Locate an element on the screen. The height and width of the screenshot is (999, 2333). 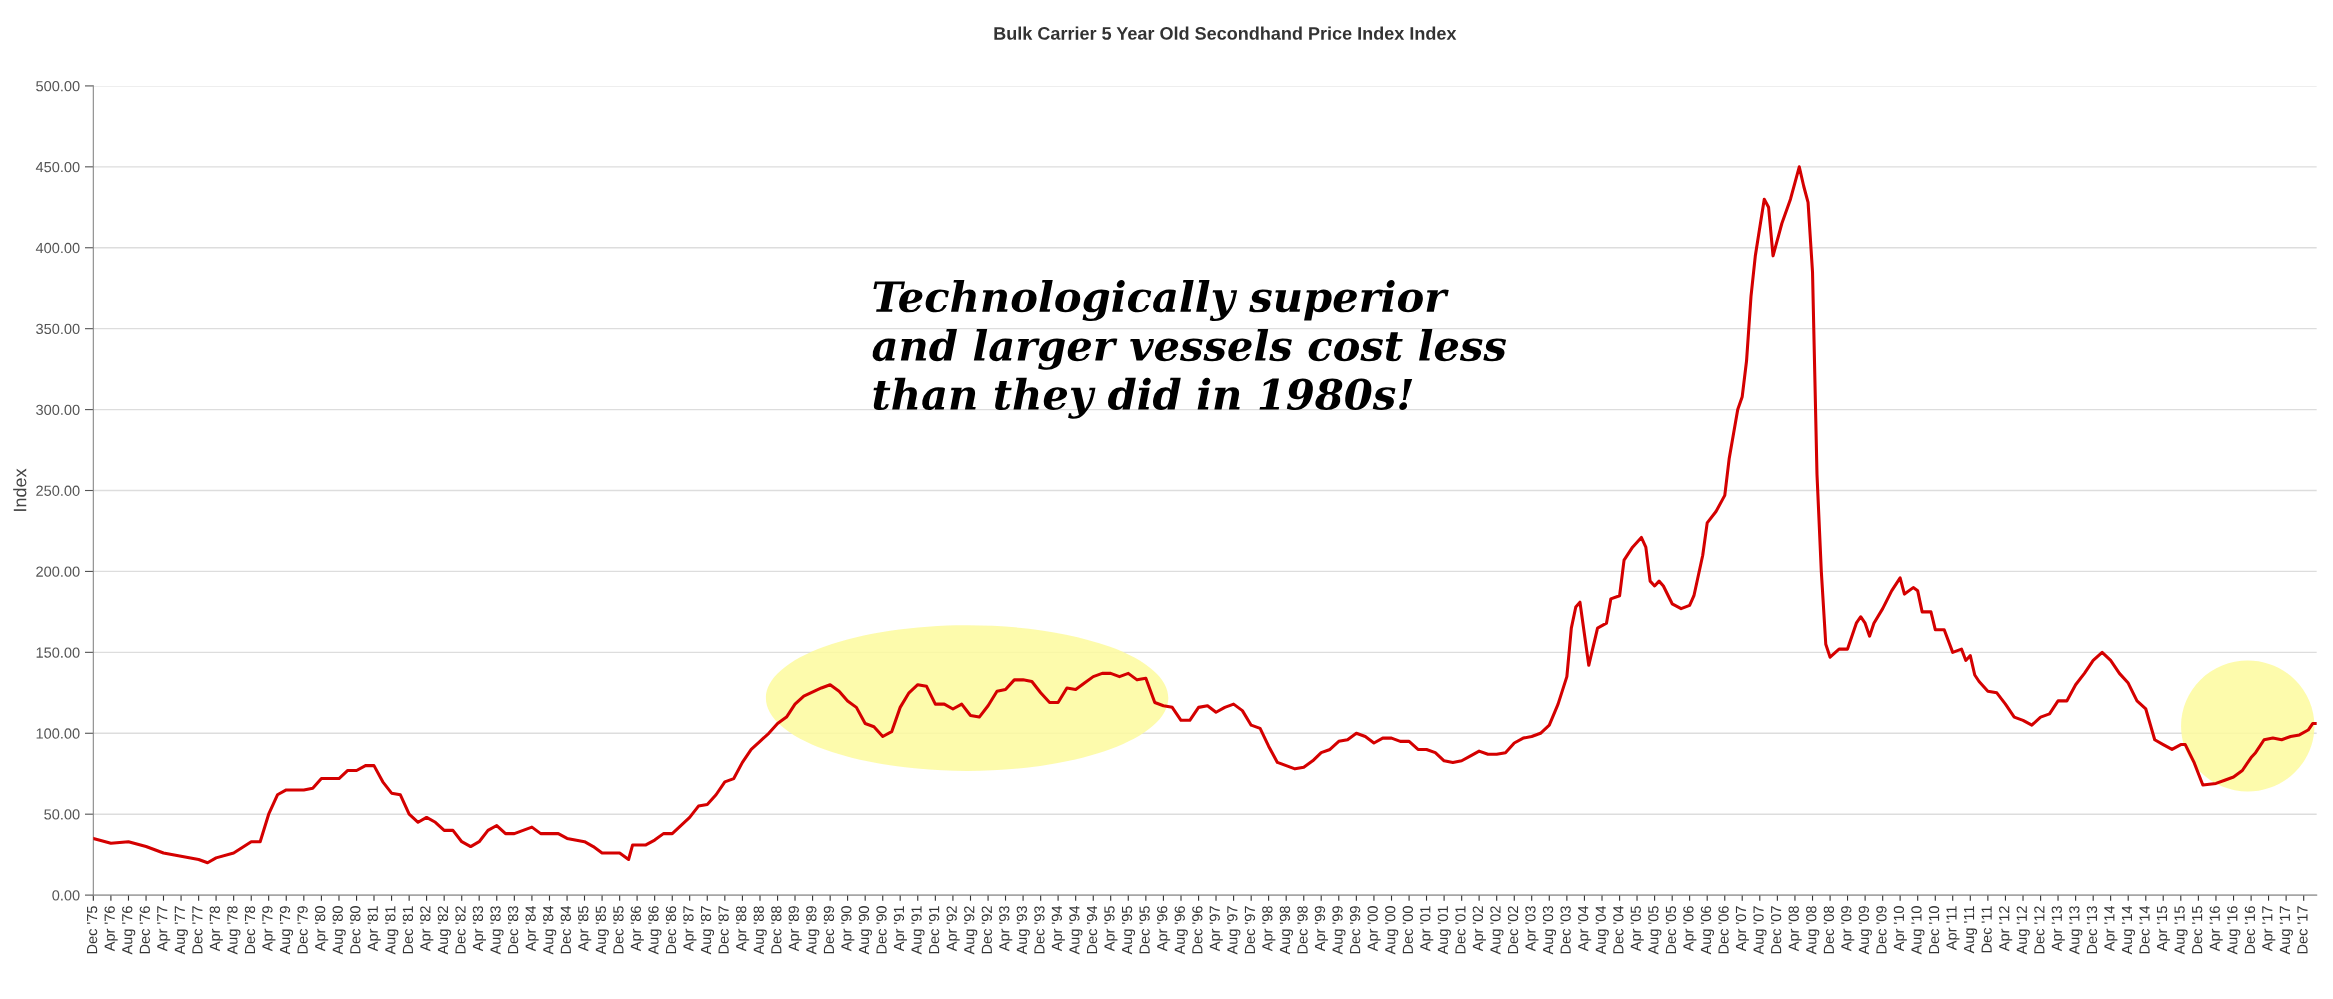
x-tick-label: Dec '97 is located at coordinates (1250, 930).